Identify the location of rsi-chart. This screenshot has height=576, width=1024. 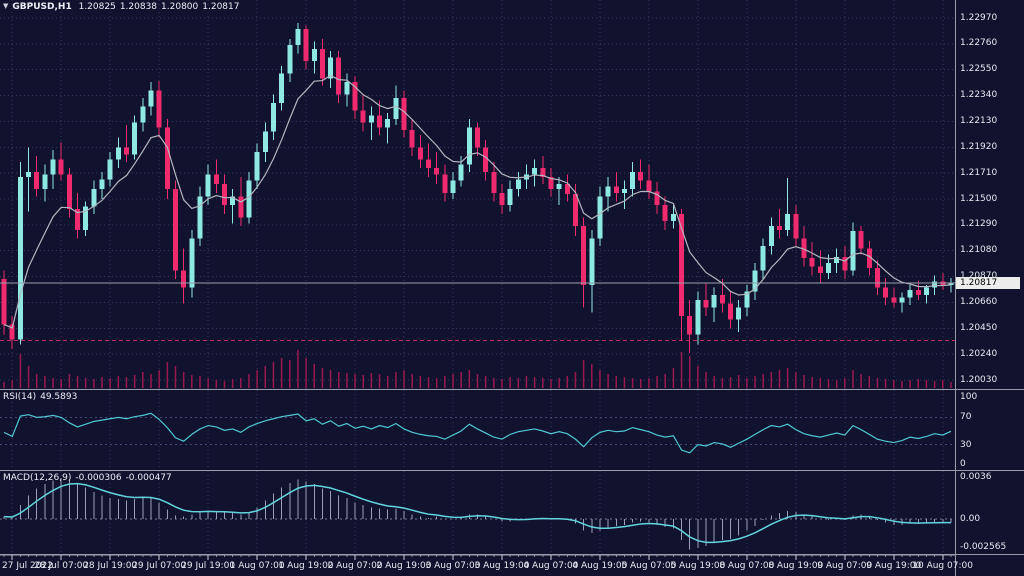
(477, 430).